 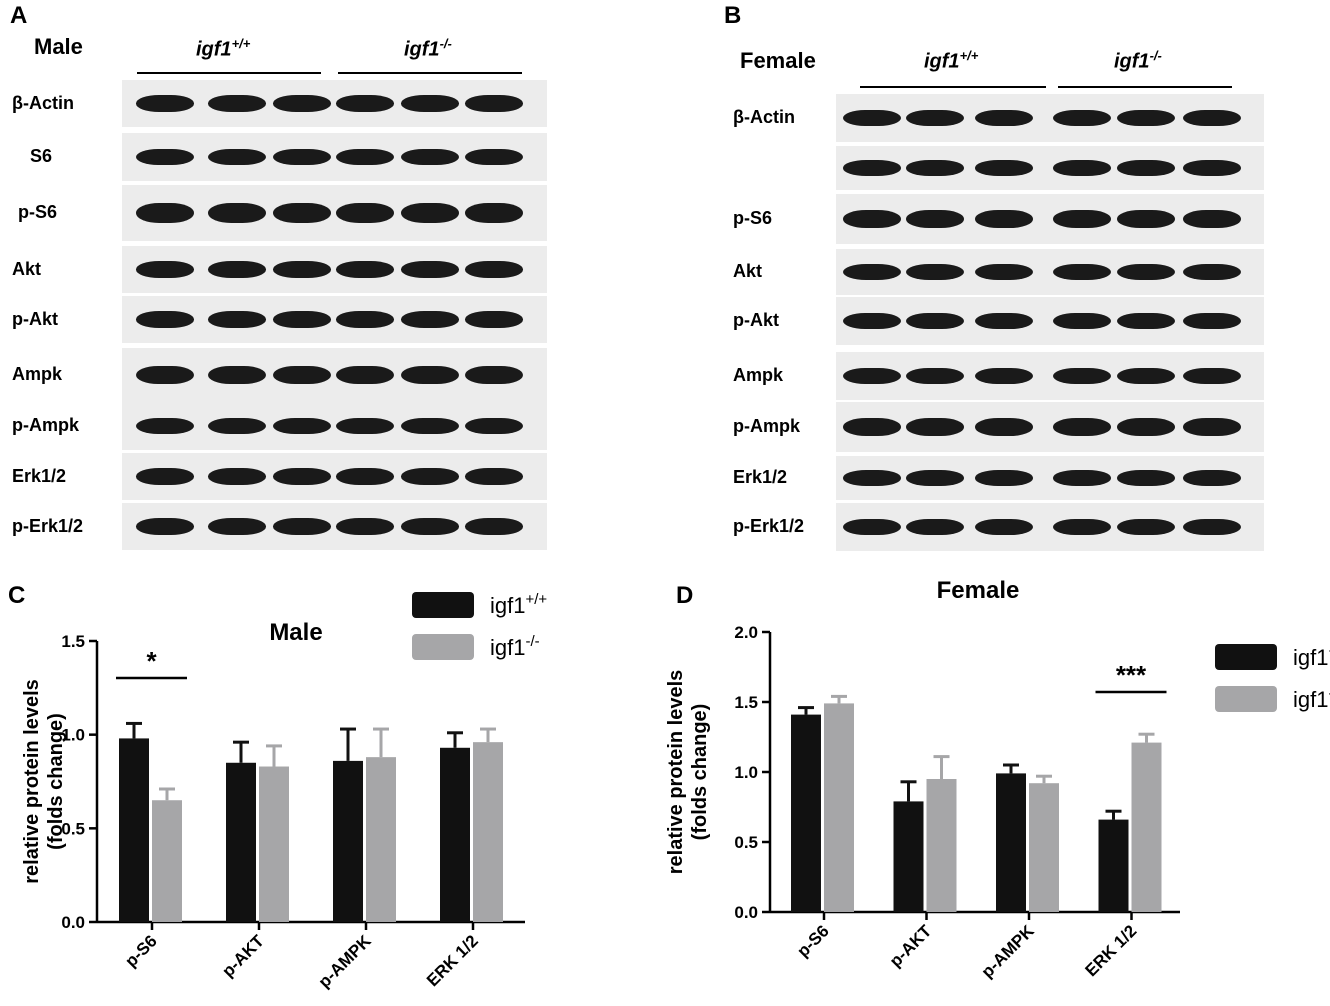 I want to click on blot-row-label: β-Actin, so click(x=764, y=117).